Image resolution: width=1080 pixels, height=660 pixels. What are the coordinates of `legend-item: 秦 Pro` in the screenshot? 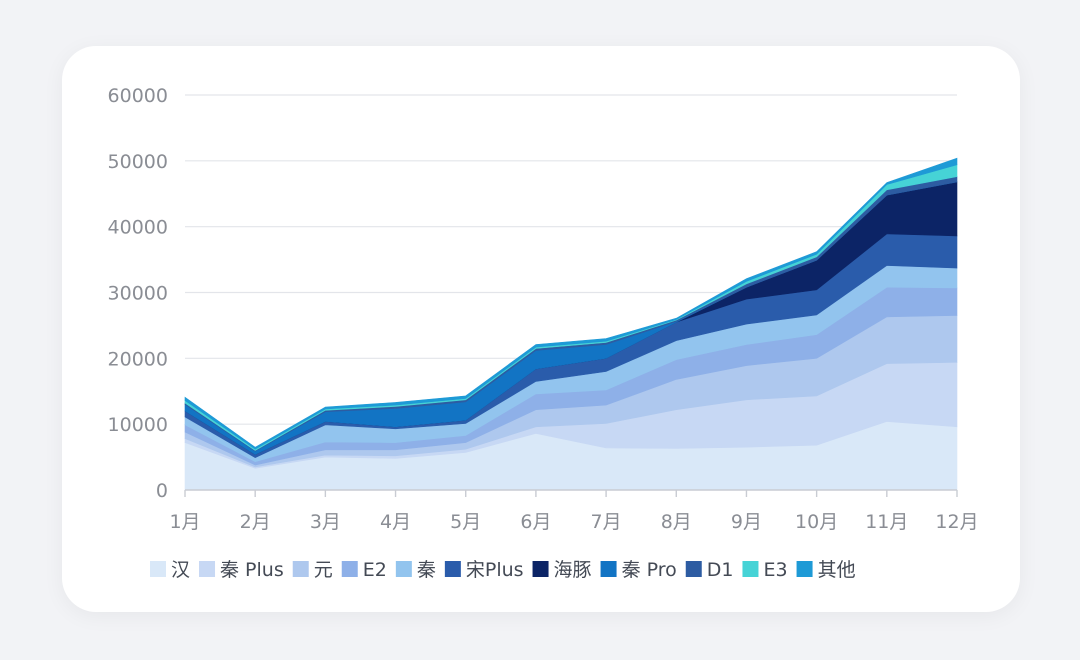 It's located at (638, 570).